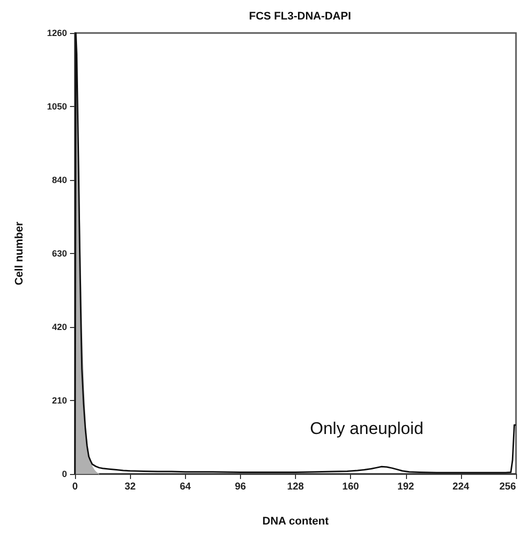 The width and height of the screenshot is (523, 550). What do you see at coordinates (507, 487) in the screenshot?
I see `x-tick-label: 256` at bounding box center [507, 487].